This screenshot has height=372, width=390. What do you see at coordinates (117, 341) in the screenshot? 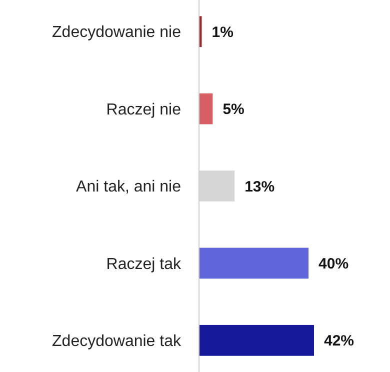
I see `y-tick-label: Zdecydowanie tak` at bounding box center [117, 341].